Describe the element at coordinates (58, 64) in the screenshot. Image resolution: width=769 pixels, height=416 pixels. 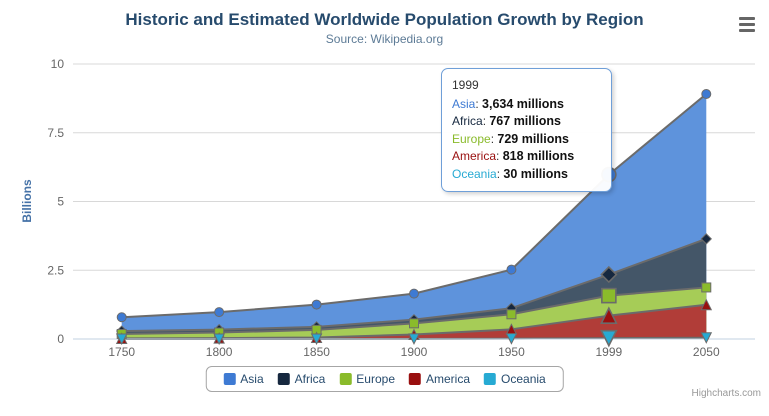
I see `y-axis-tick-label: 10` at that location.